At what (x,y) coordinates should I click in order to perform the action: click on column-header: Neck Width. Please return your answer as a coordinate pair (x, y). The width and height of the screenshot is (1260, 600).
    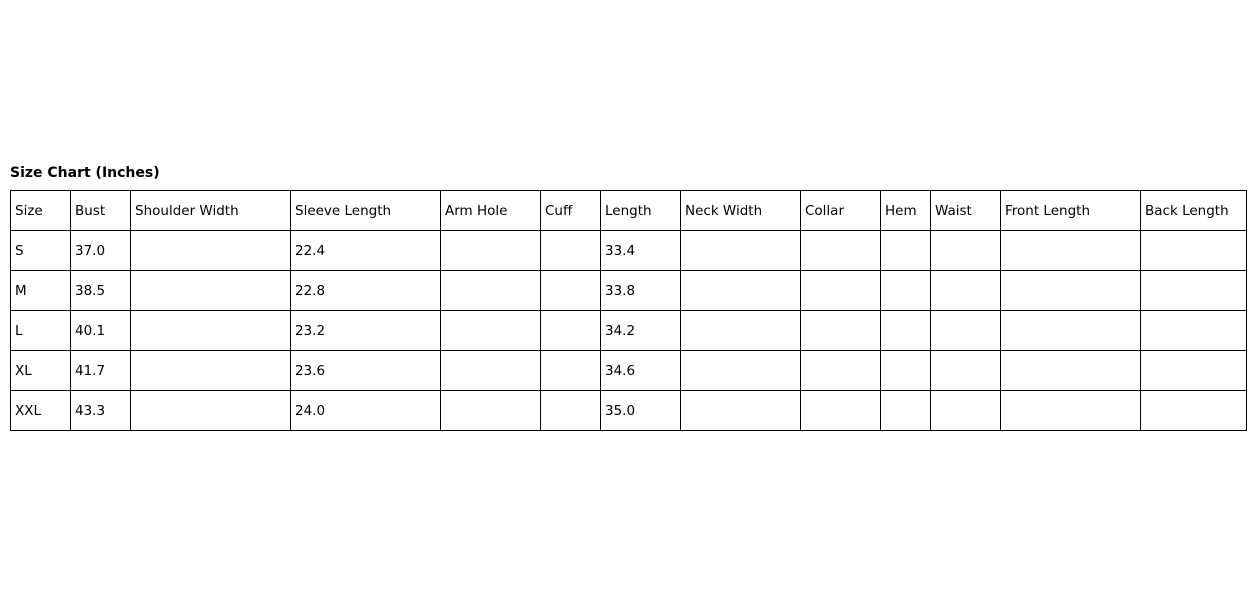
    Looking at the image, I should click on (740, 210).